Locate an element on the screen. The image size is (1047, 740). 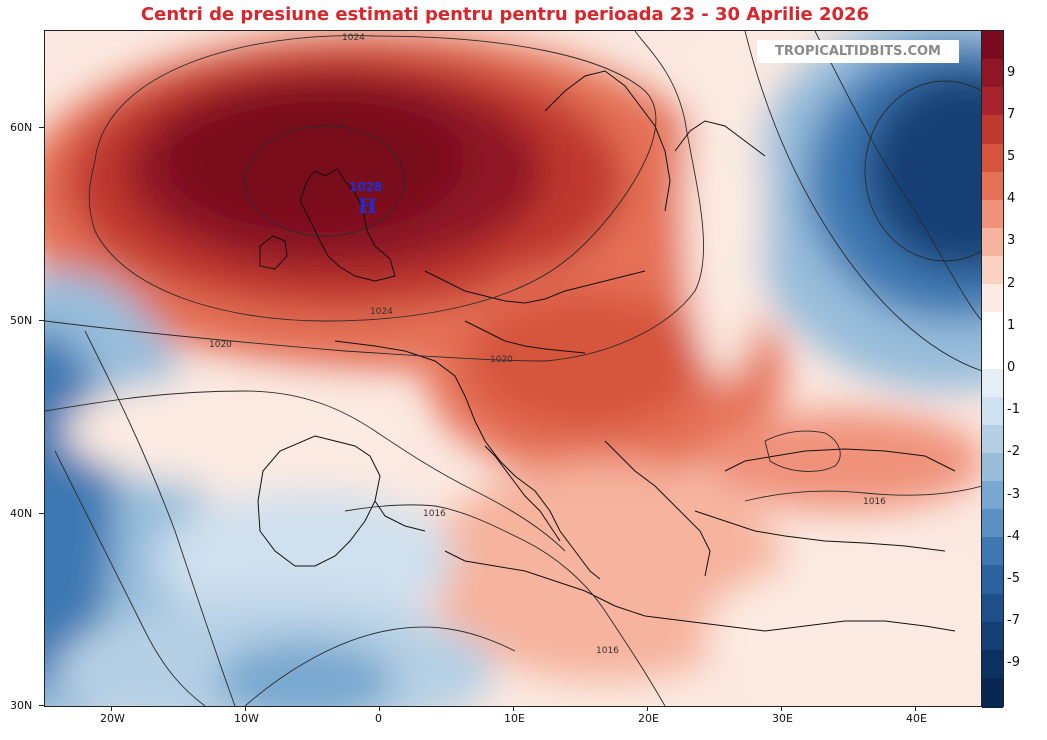
contour-label-1024-top: 1024 is located at coordinates (353, 38).